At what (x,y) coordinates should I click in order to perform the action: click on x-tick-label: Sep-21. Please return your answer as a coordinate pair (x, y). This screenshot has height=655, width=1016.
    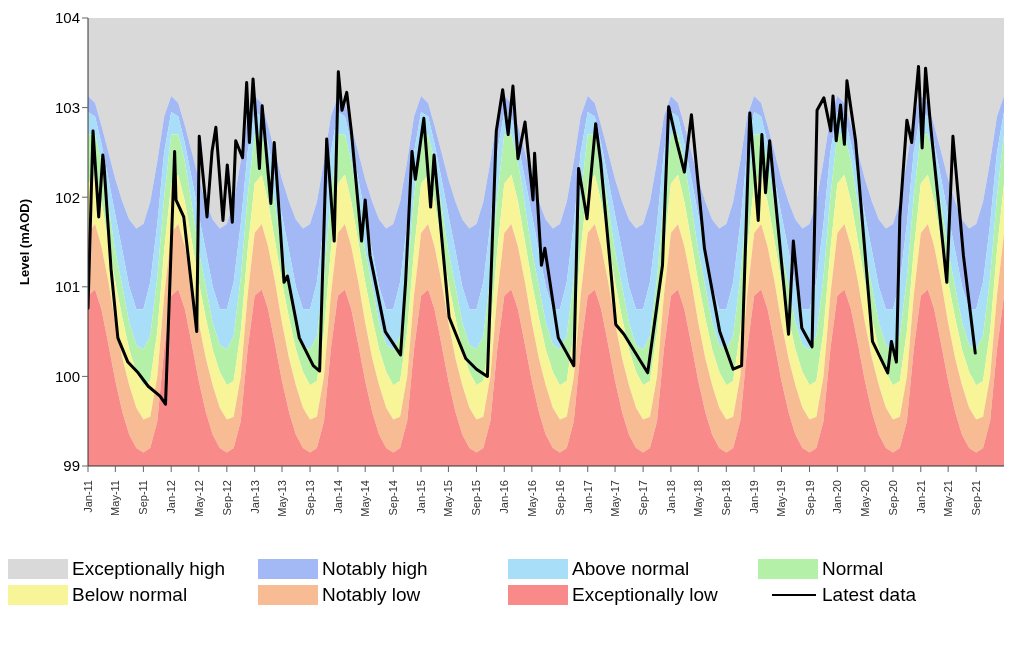
    Looking at the image, I should click on (976, 498).